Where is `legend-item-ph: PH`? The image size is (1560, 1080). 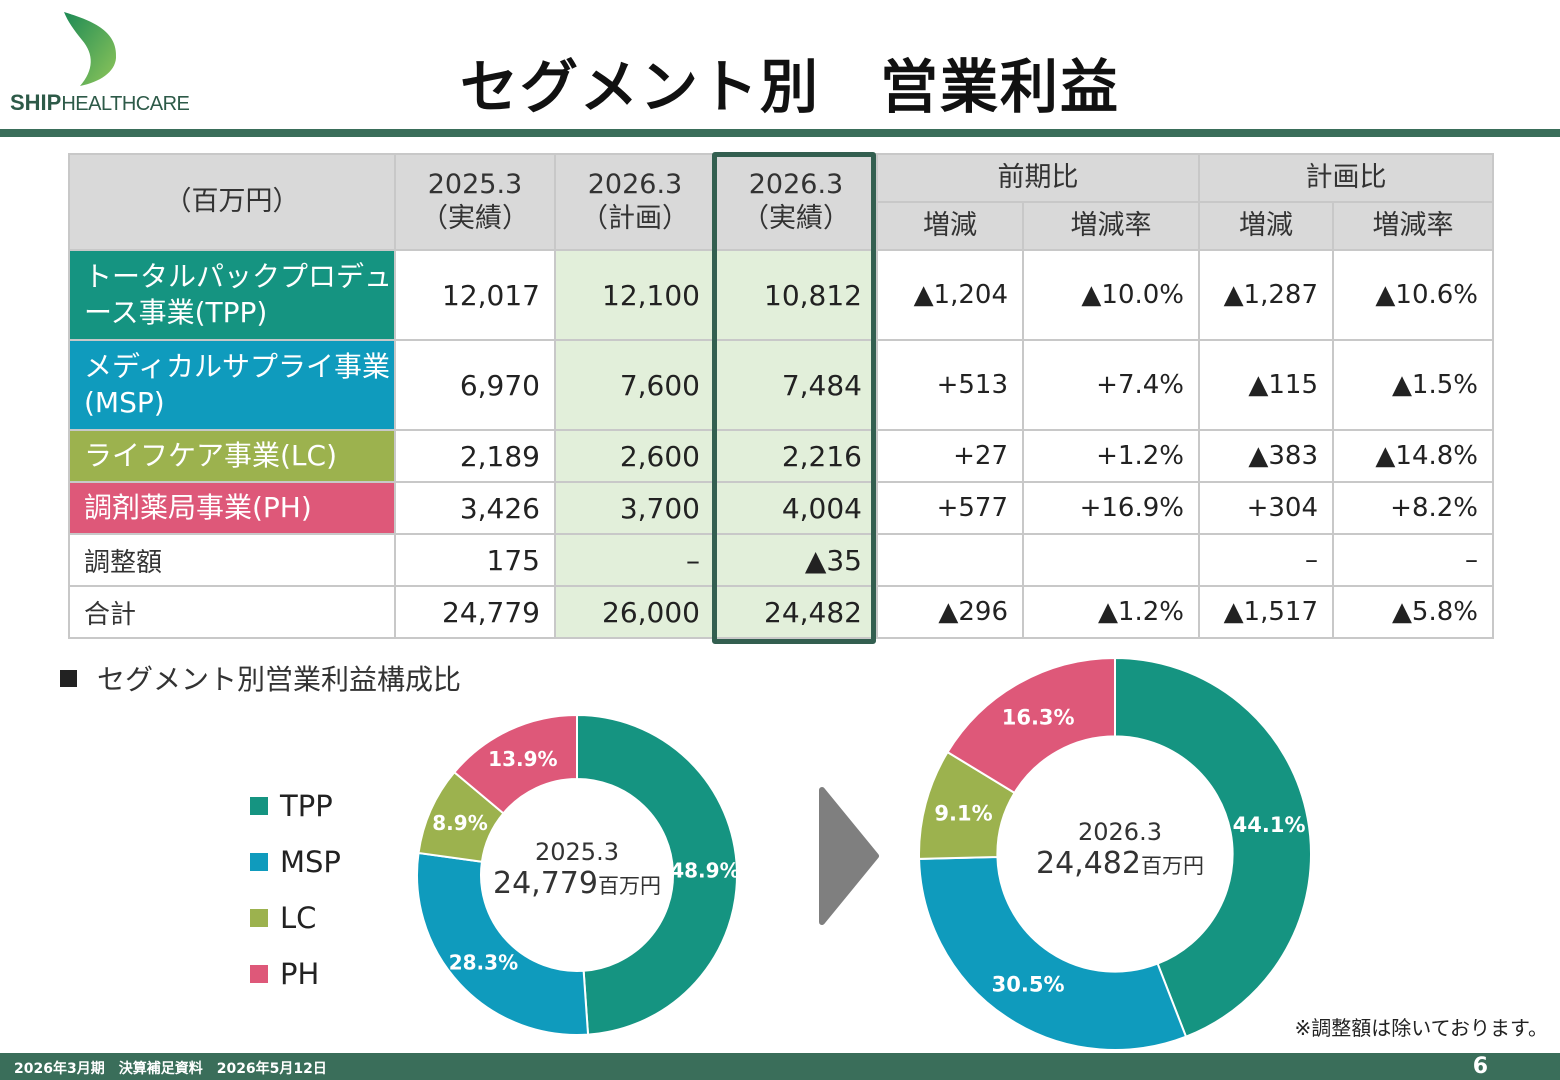 legend-item-ph: PH is located at coordinates (295, 974).